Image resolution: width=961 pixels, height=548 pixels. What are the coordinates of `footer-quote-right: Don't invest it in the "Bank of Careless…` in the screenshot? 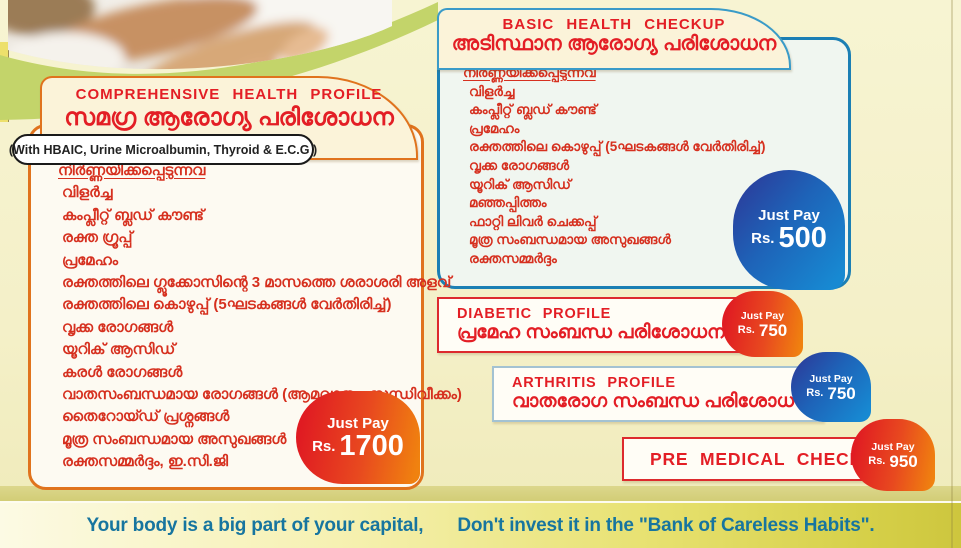 It's located at (666, 525).